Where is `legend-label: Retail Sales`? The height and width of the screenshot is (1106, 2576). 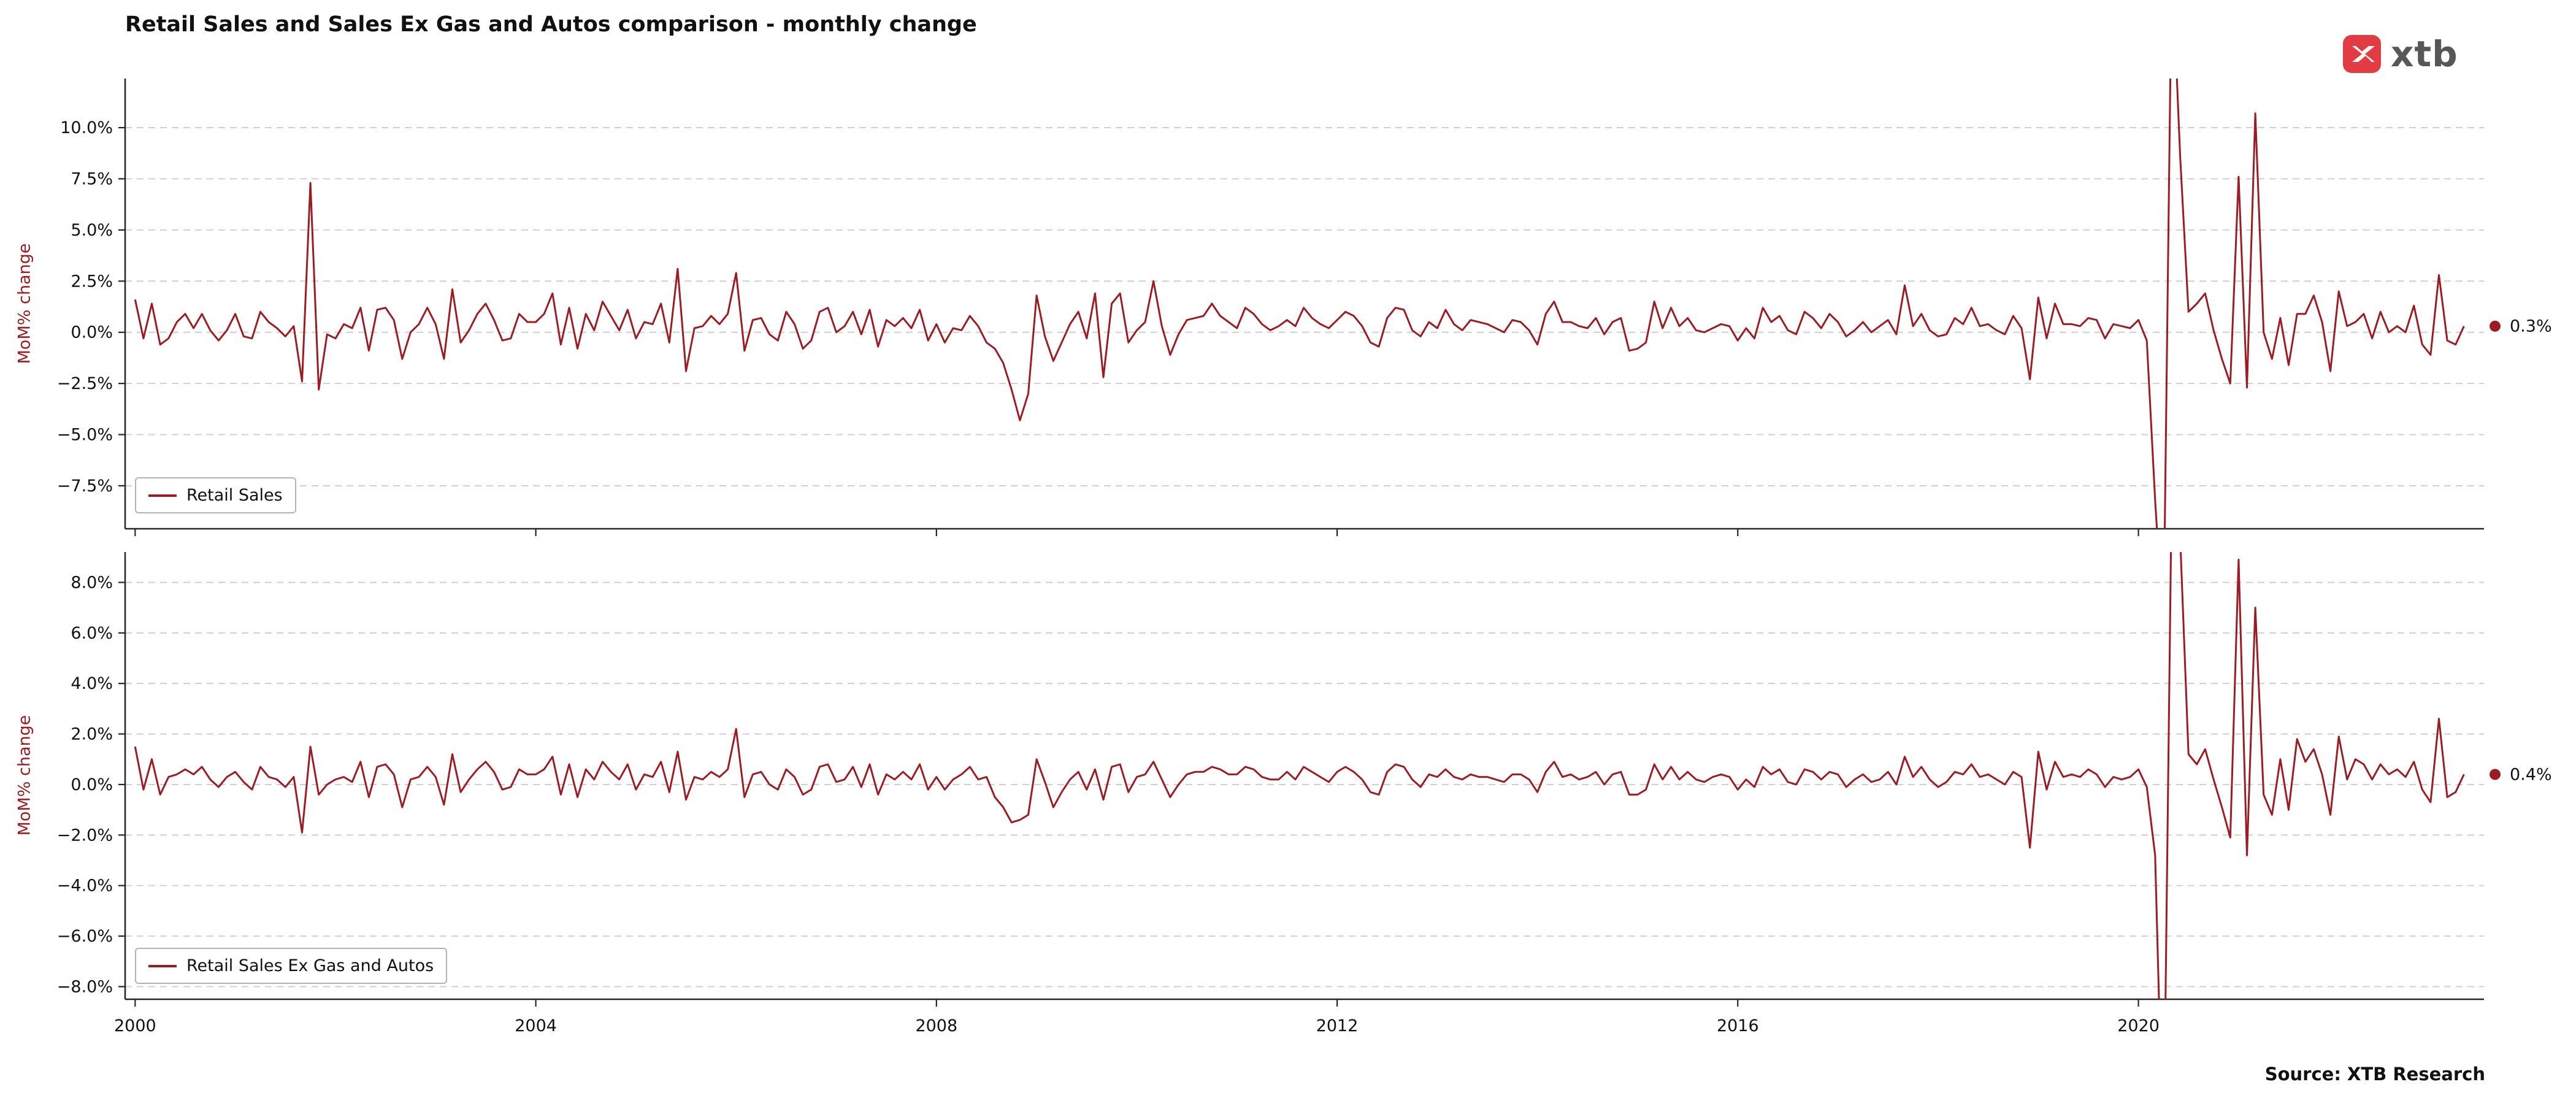
legend-label: Retail Sales is located at coordinates (234, 496).